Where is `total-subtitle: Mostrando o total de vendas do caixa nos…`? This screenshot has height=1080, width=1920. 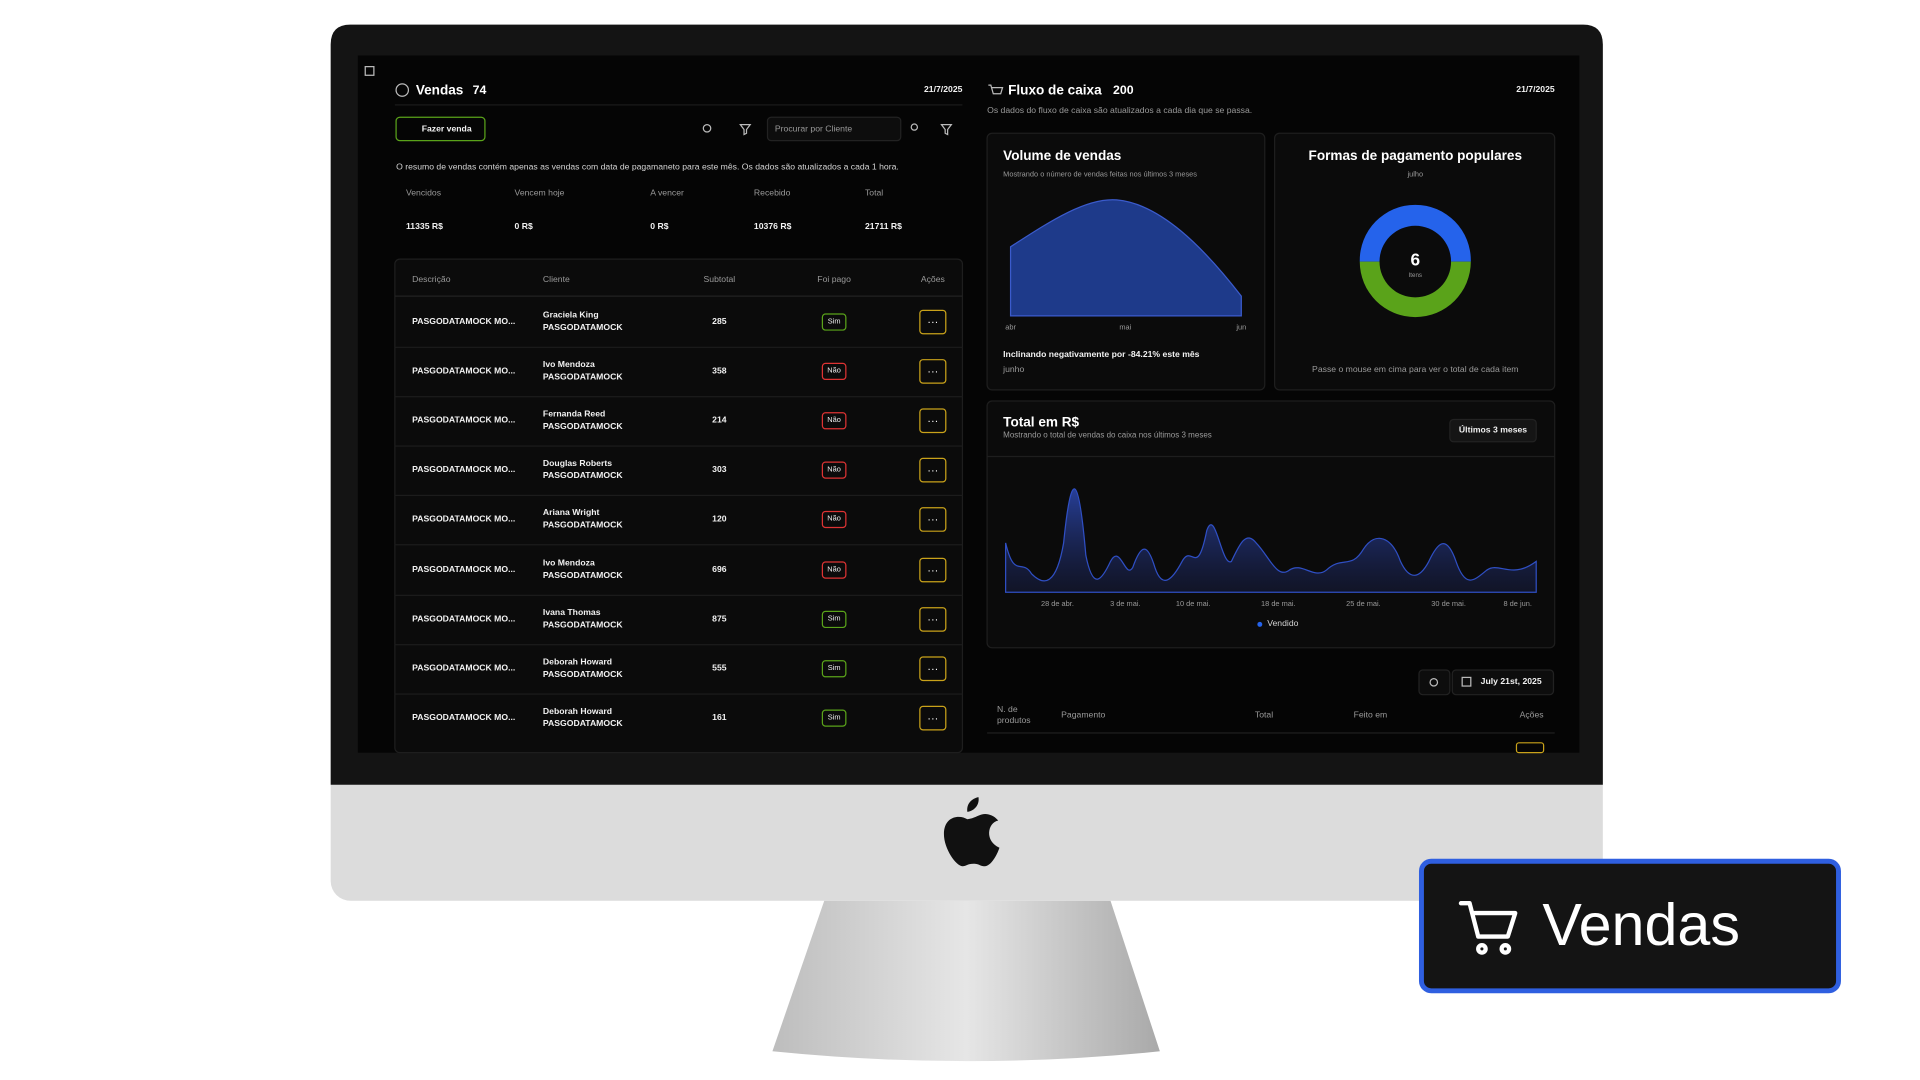
total-subtitle: Mostrando o total de vendas do caixa nos… is located at coordinates (1107, 436).